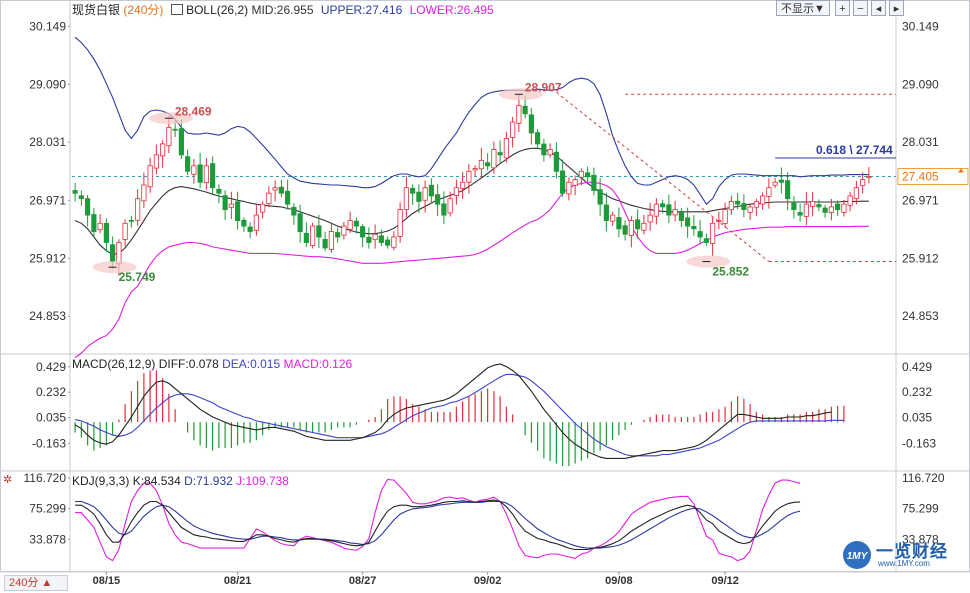  Describe the element at coordinates (920, 509) in the screenshot. I see `kdj-right-tick-label: 75.299` at that location.